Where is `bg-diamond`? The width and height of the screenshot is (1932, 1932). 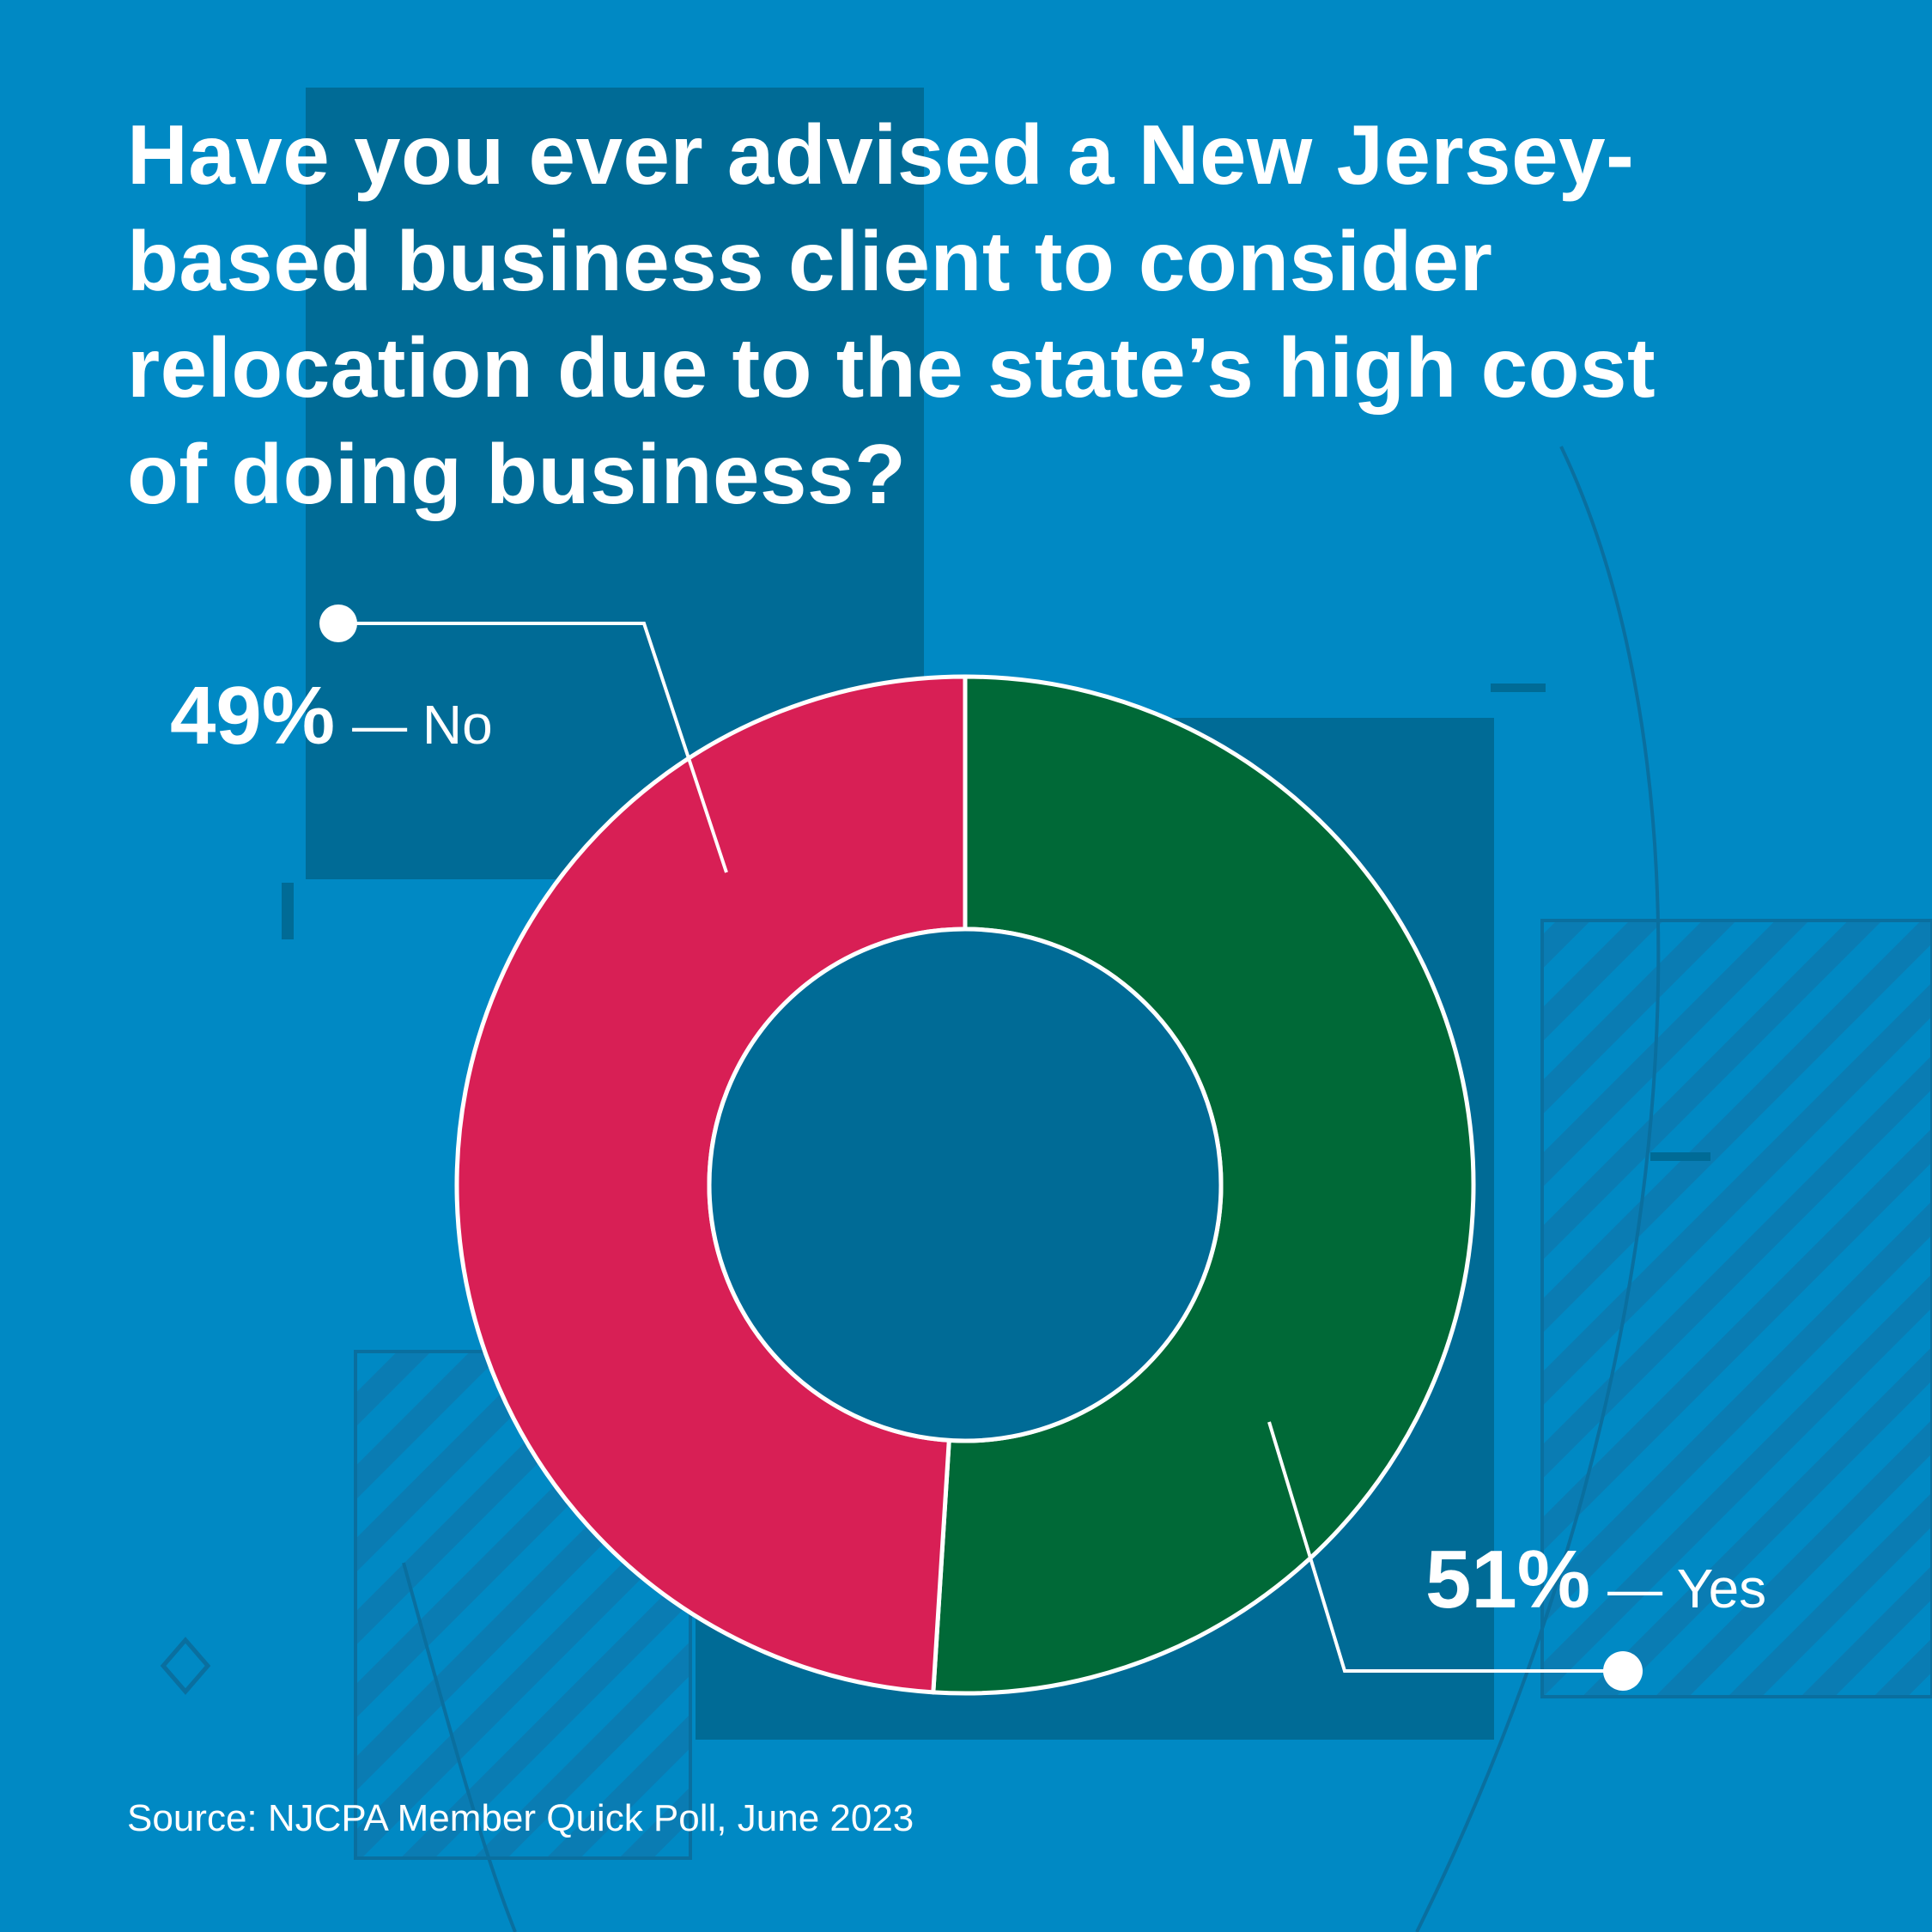 bg-diamond is located at coordinates (186, 1666).